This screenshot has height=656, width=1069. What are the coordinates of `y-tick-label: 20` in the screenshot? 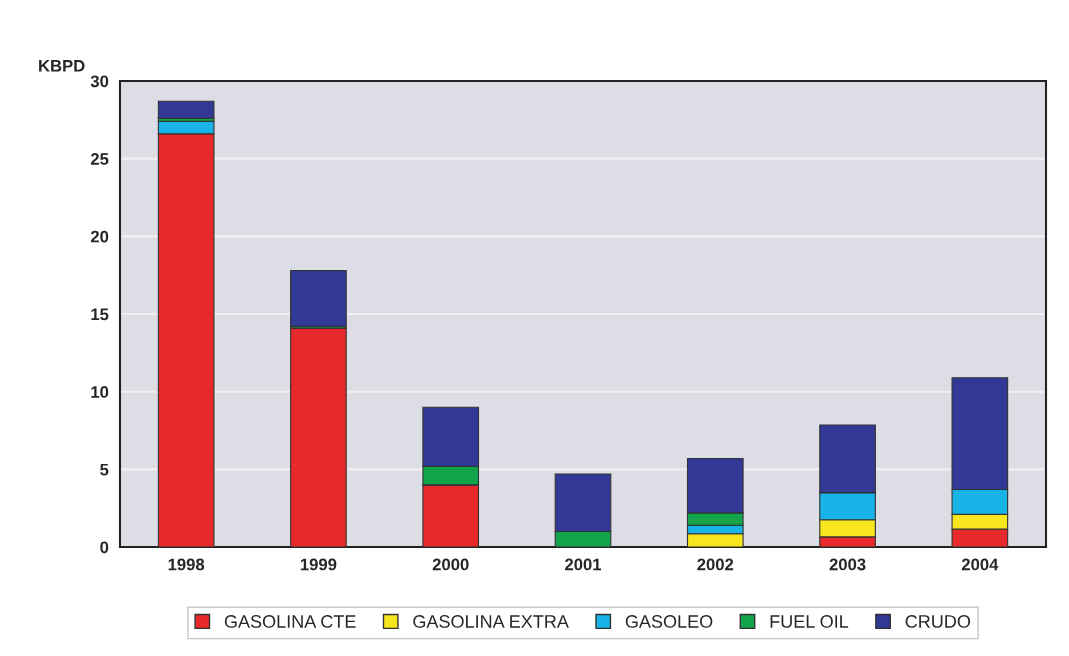 It's located at (99, 236).